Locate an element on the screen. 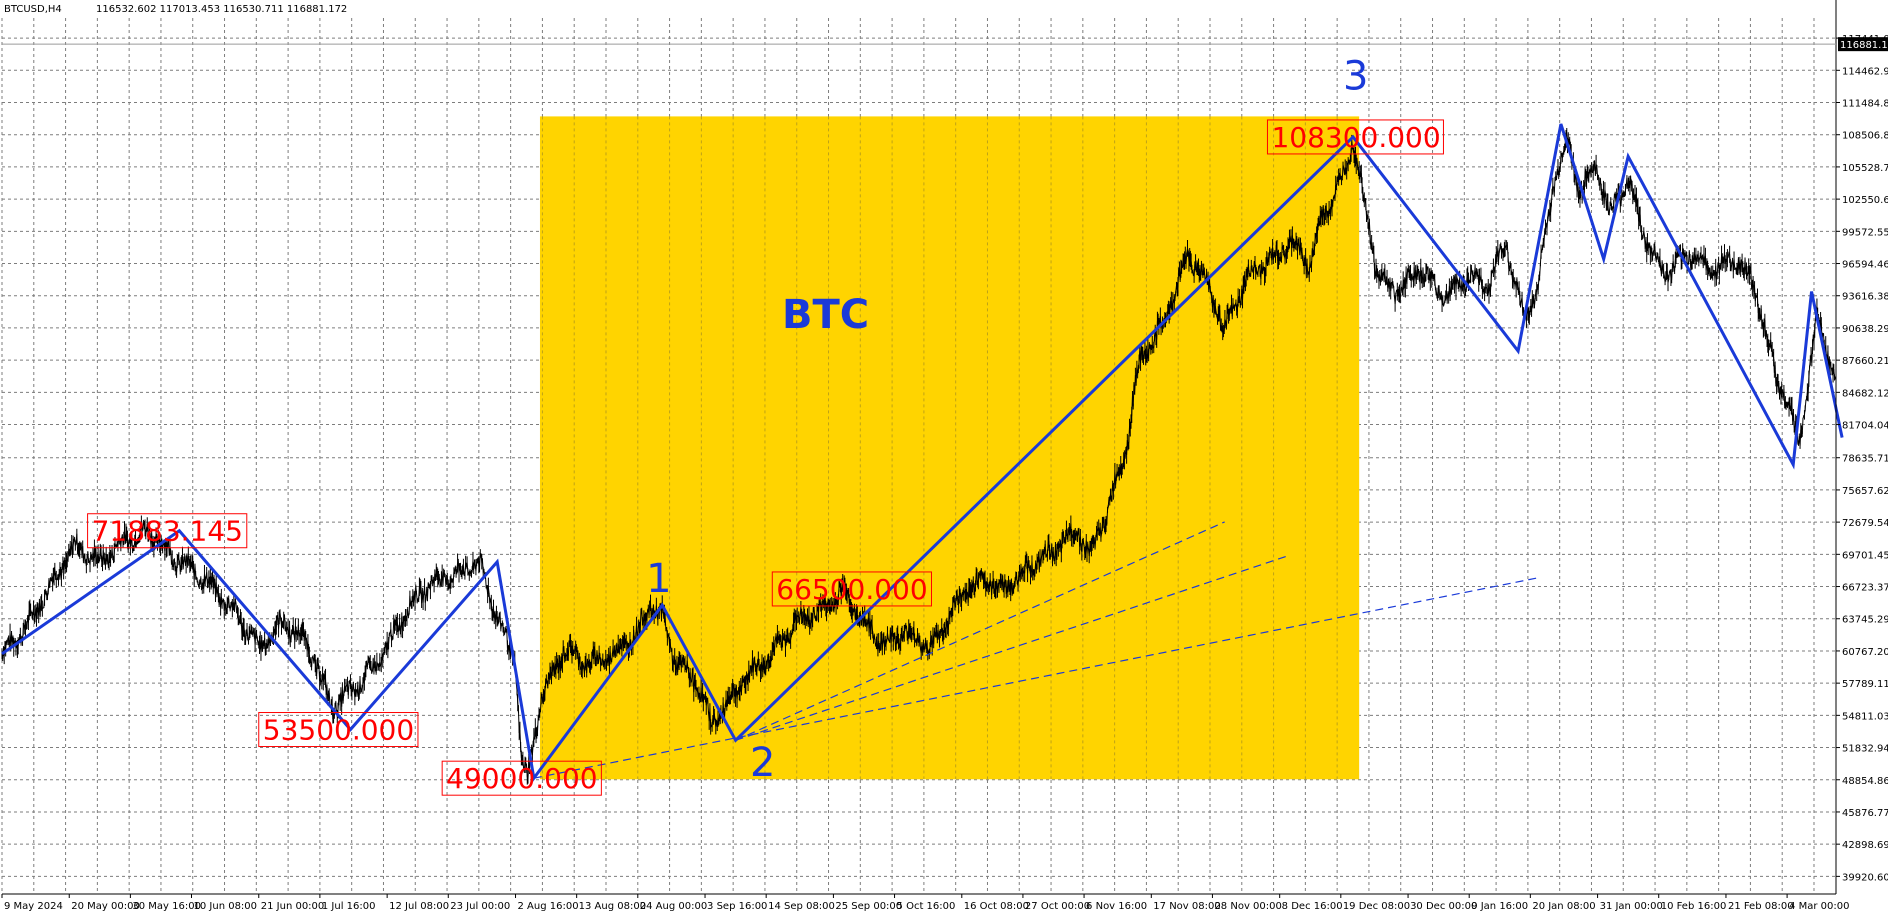 The width and height of the screenshot is (1888, 915). price-label-text: 108300.000 is located at coordinates (1355, 137).